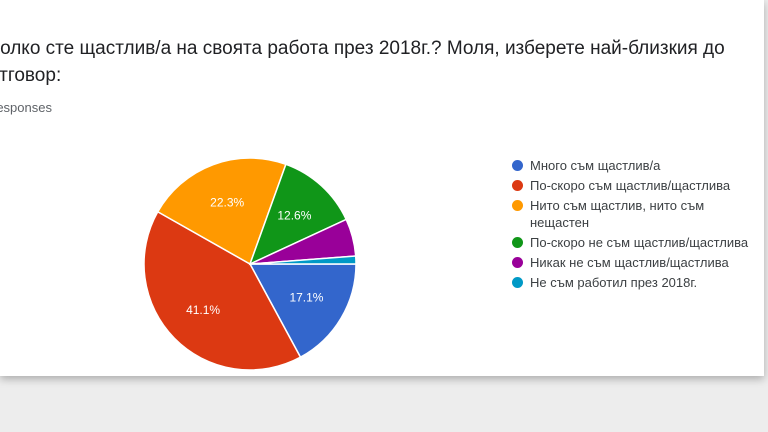 Image resolution: width=768 pixels, height=432 pixels. I want to click on legend-label: По-скоро не съм щастлив/щастлива, so click(639, 242).